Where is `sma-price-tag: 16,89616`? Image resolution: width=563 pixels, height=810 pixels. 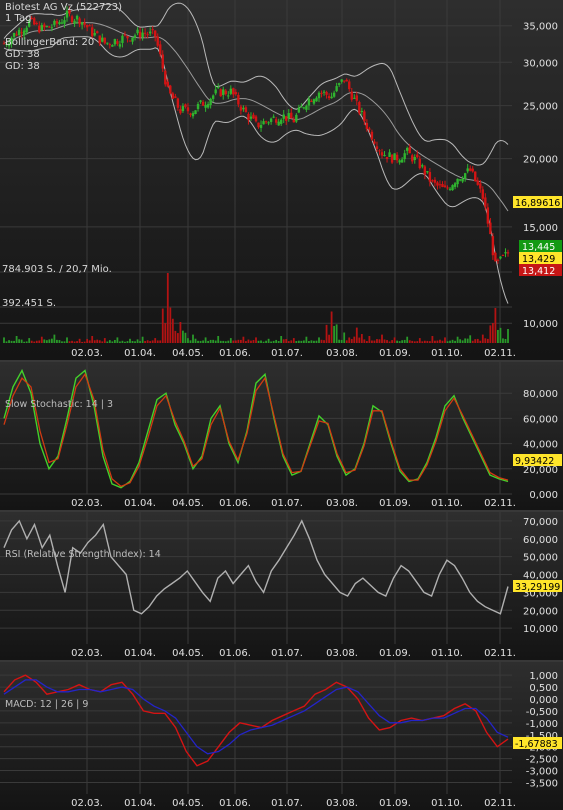
sma-price-tag: 16,89616 is located at coordinates (537, 202).